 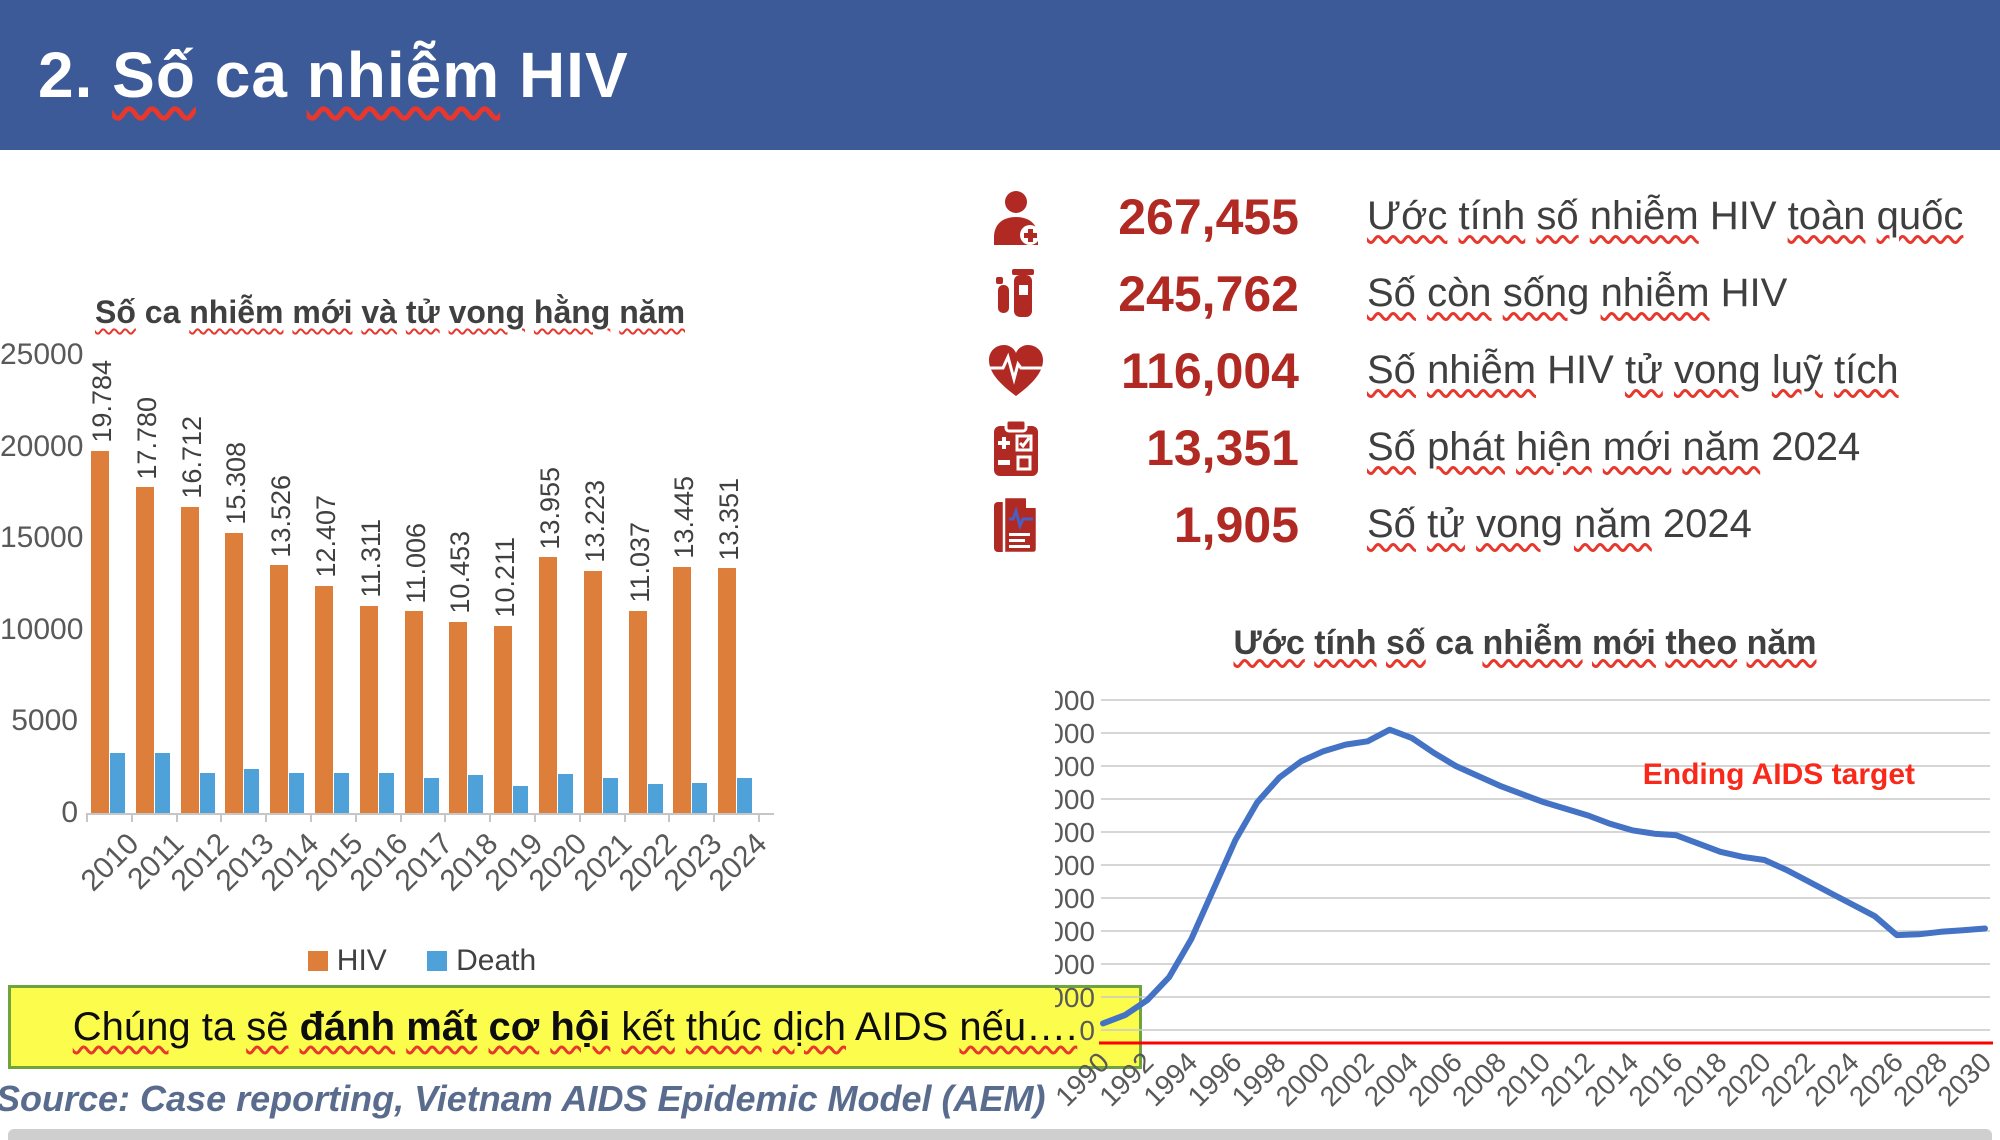 I want to click on legend-label-death: Death, so click(x=496, y=960).